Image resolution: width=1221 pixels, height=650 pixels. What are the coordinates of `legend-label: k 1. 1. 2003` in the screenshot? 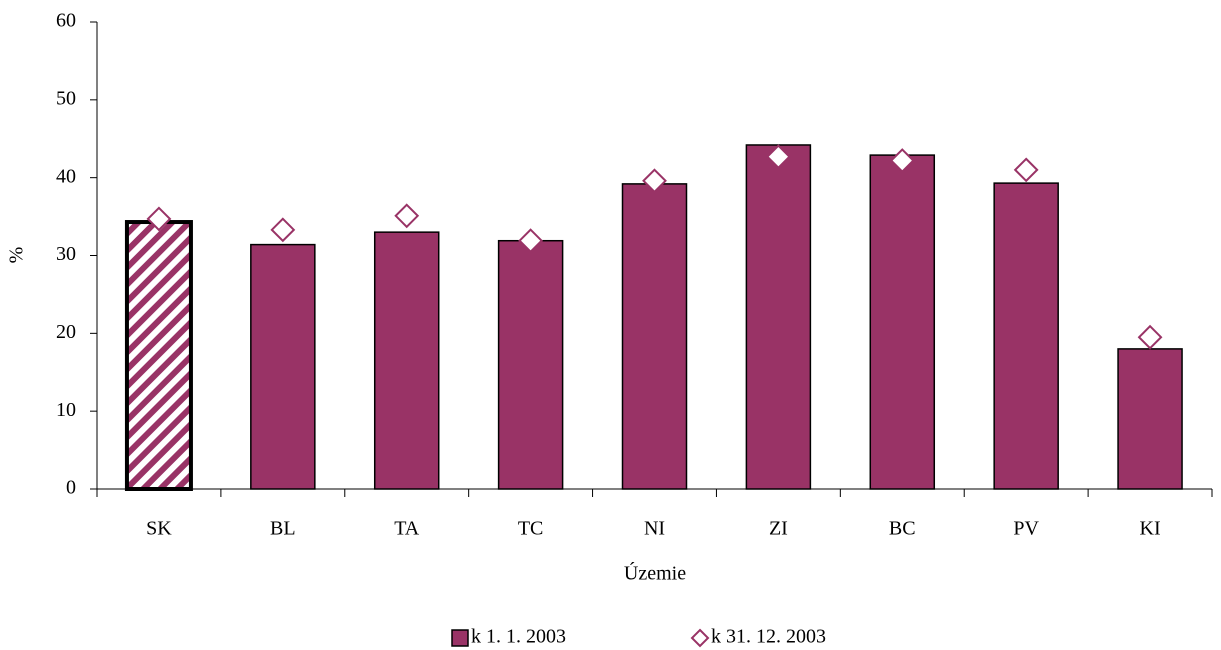 It's located at (518, 637).